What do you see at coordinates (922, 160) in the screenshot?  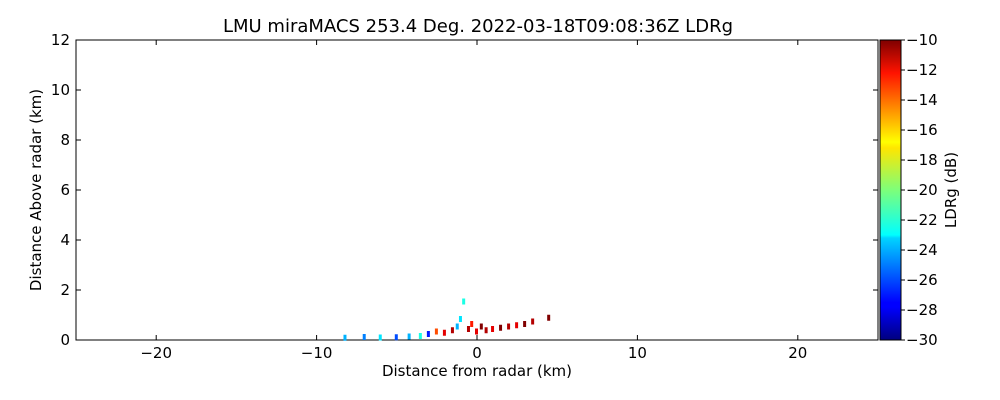 I see `colorbar-tick-label: −18` at bounding box center [922, 160].